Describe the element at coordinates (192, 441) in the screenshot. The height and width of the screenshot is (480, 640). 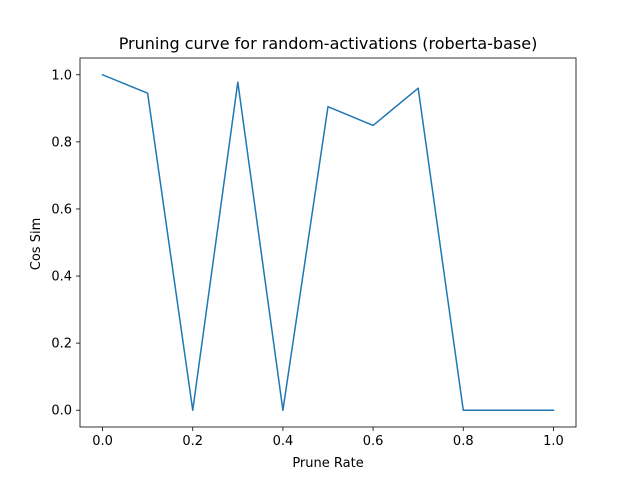
I see `x-tick-label: 0.2` at that location.